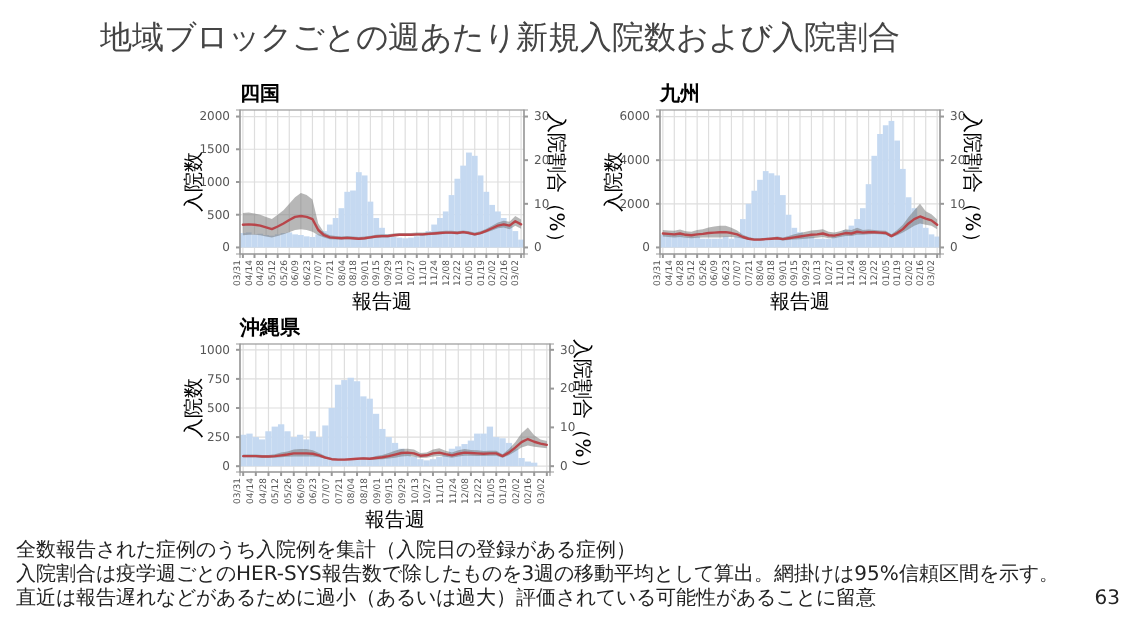  Describe the element at coordinates (326, 550) in the screenshot. I see `text: 全数報告された症例のうち入院例を集計（入院日の登録がある症例）` at that location.